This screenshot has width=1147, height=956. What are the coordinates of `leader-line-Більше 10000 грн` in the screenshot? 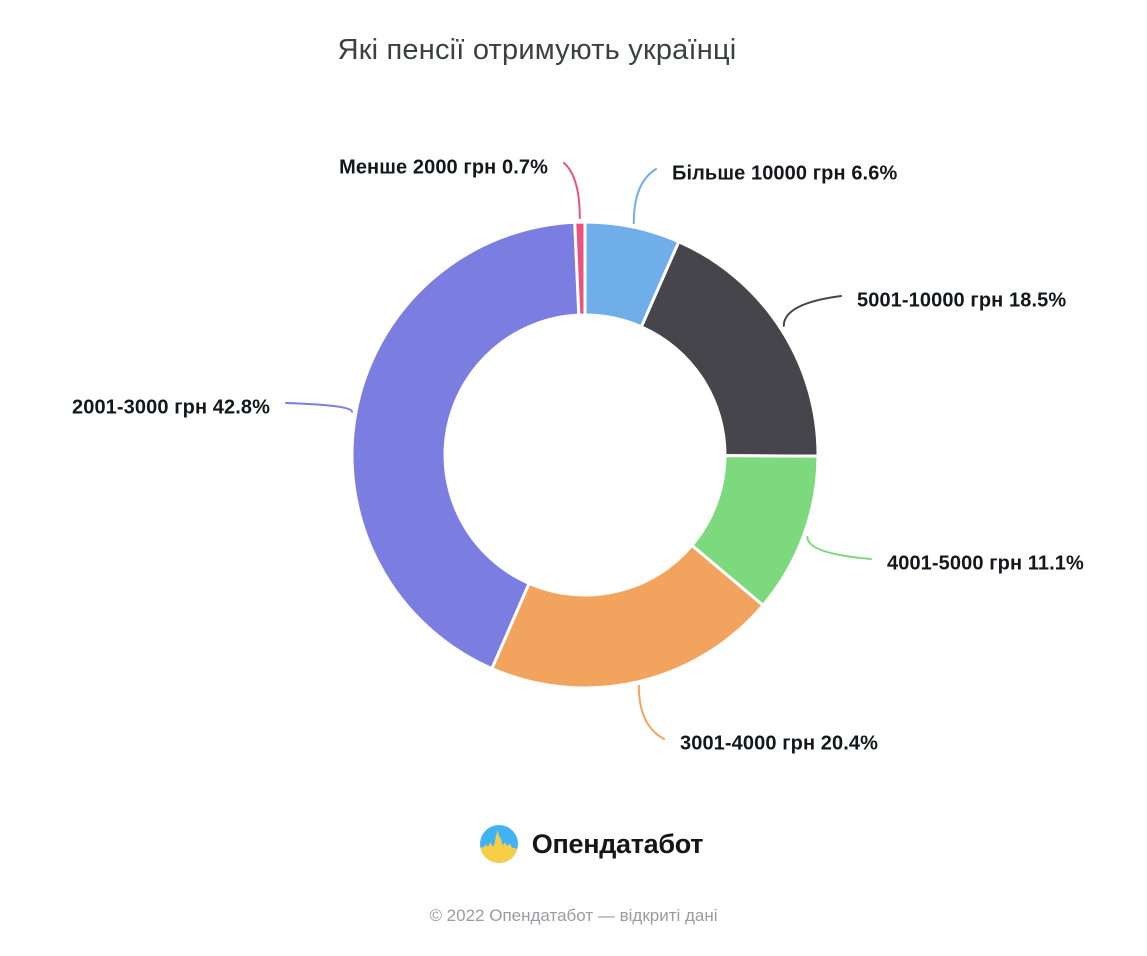 It's located at (644, 196).